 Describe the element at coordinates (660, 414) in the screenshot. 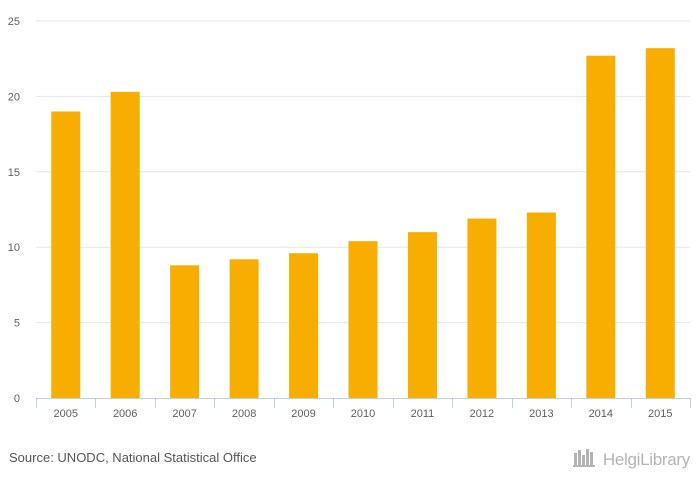

I see `x-tick-label: 2015` at that location.